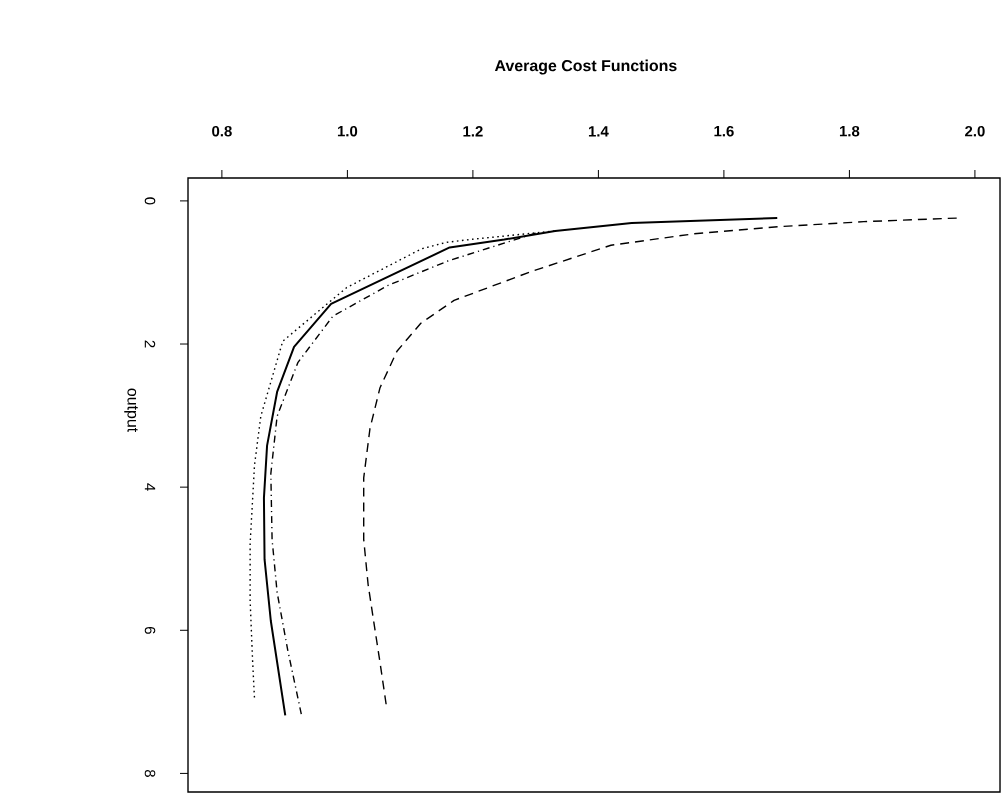 The image size is (1006, 796). Describe the element at coordinates (473, 131) in the screenshot. I see `x-tick-label: 1.2` at that location.